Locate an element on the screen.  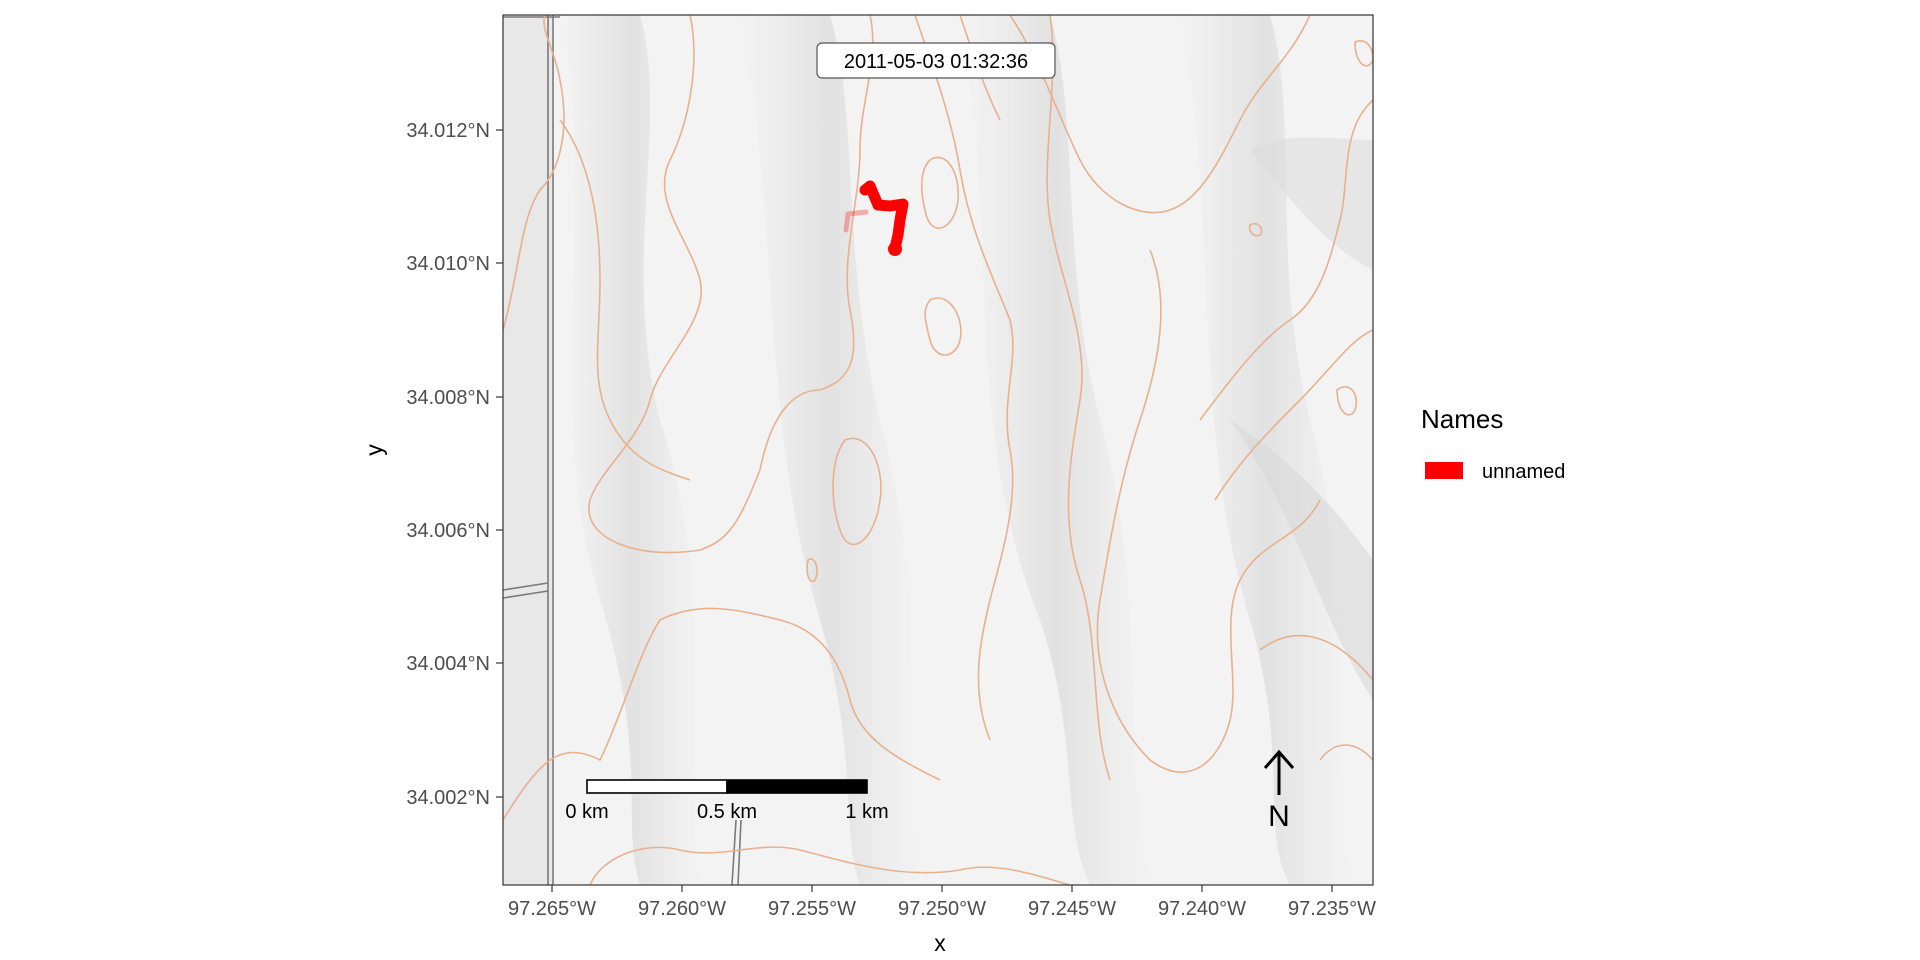
north-arrow: N is located at coordinates (1279, 791).